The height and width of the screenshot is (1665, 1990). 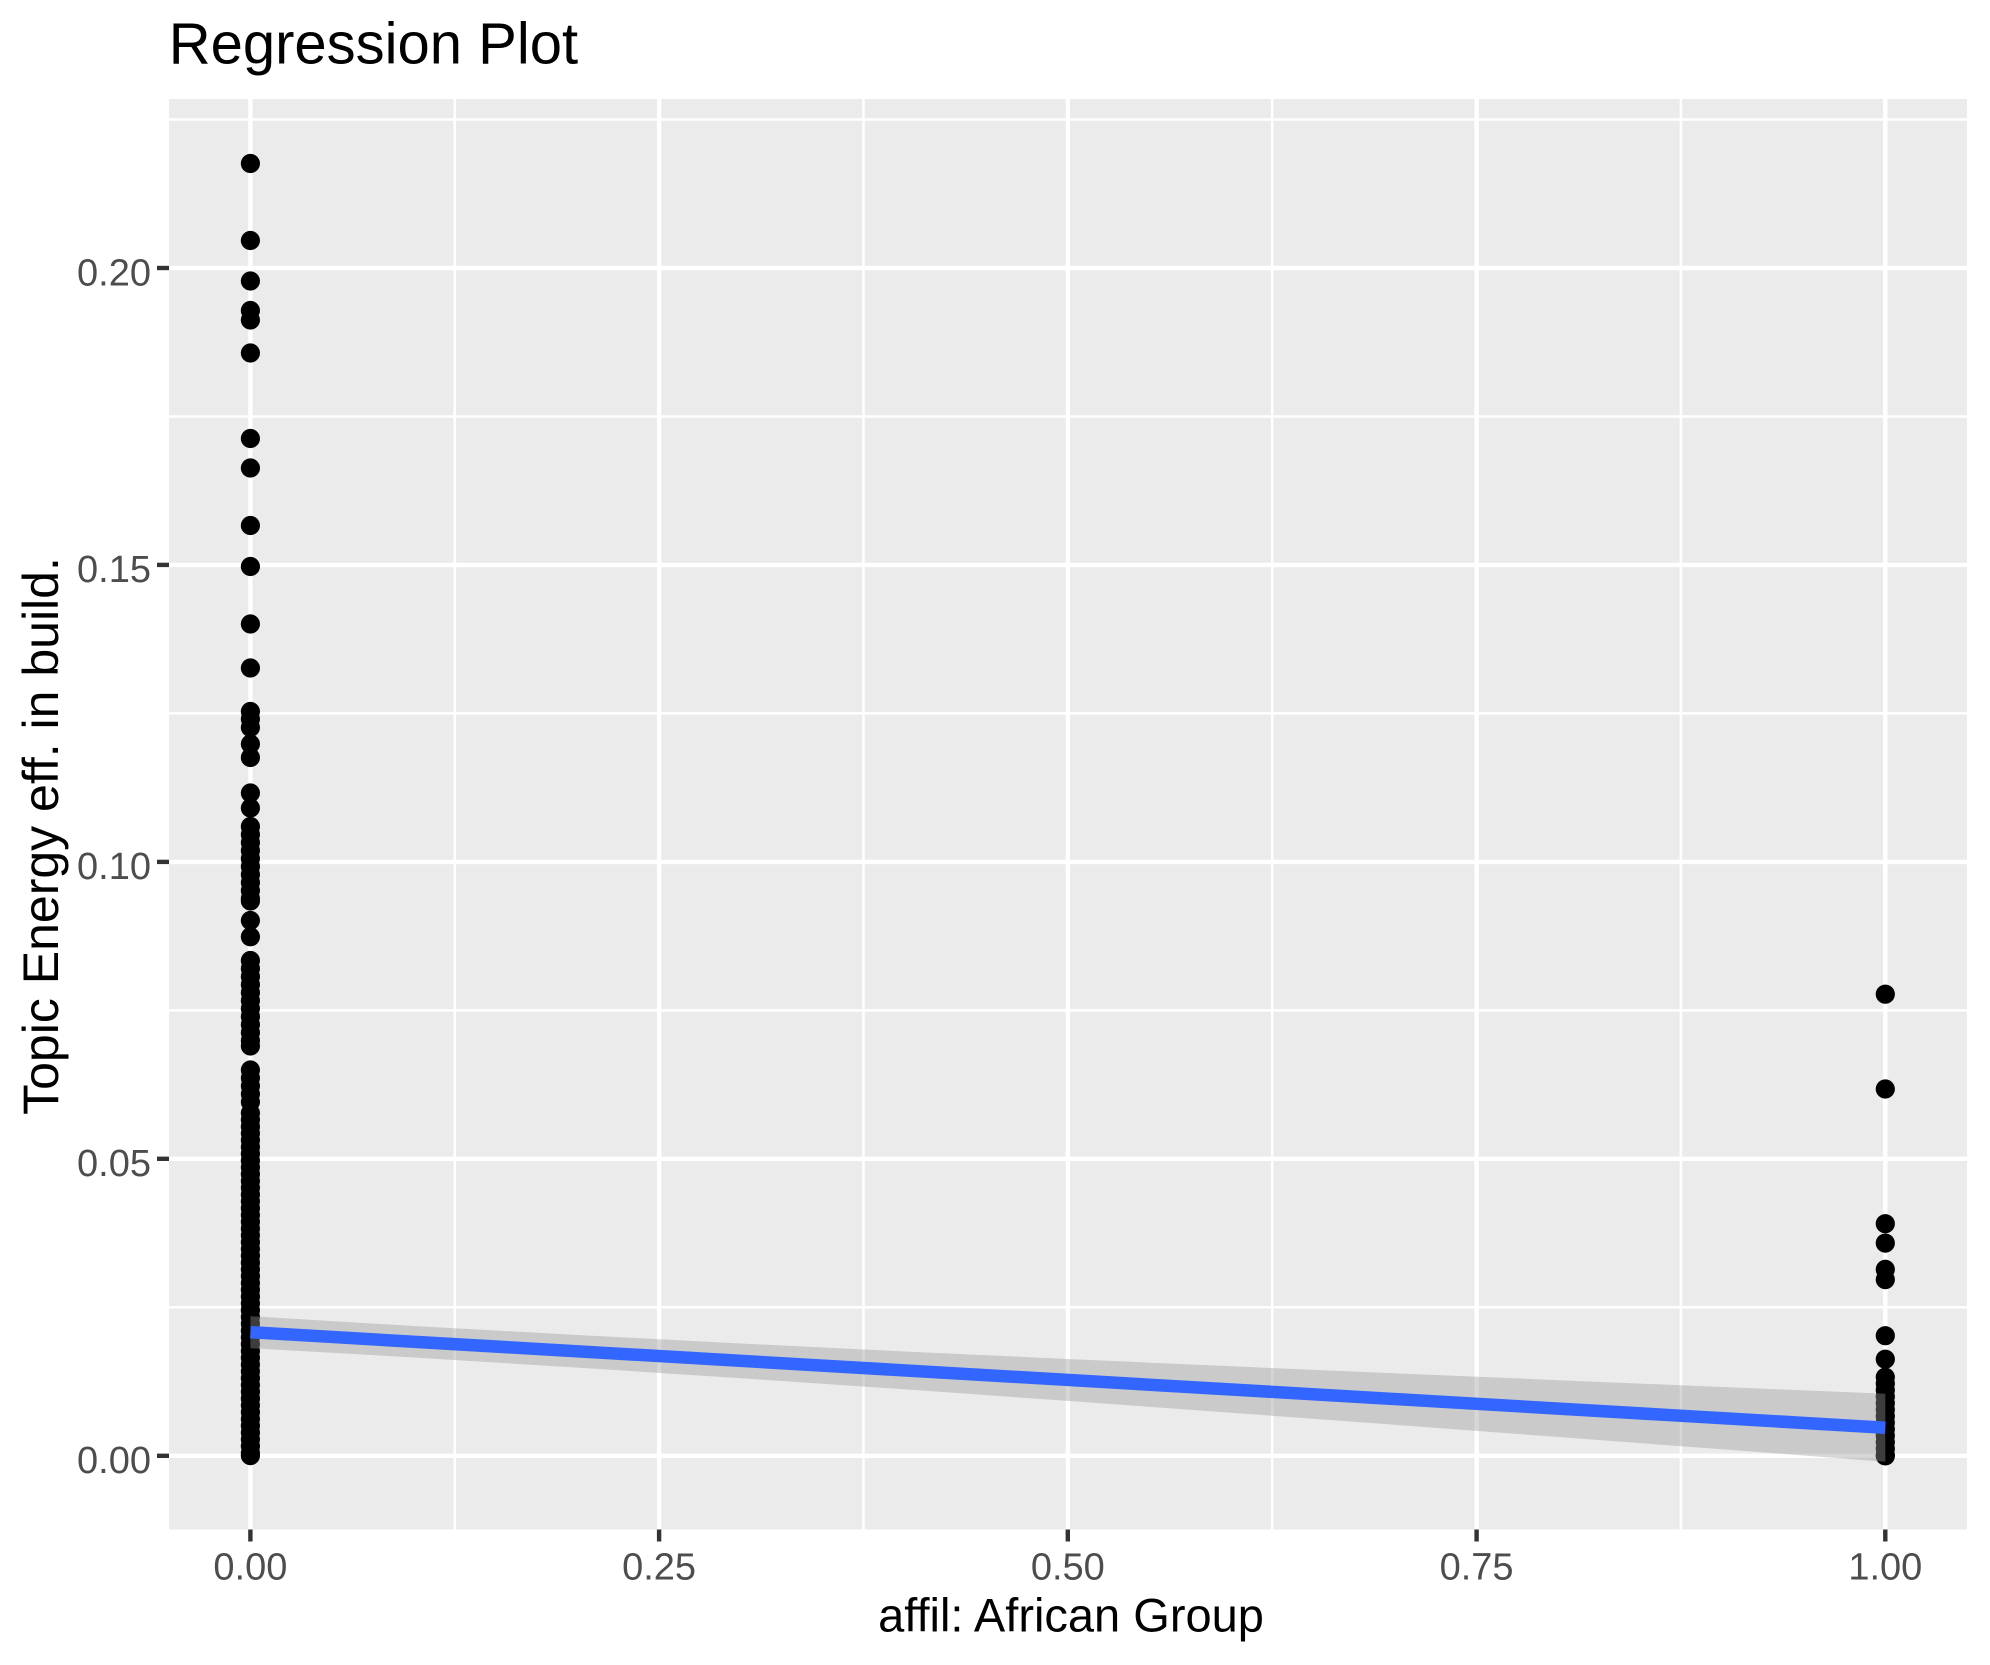 What do you see at coordinates (41, 836) in the screenshot?
I see `svg-text: Topic Energy eff. in build.` at bounding box center [41, 836].